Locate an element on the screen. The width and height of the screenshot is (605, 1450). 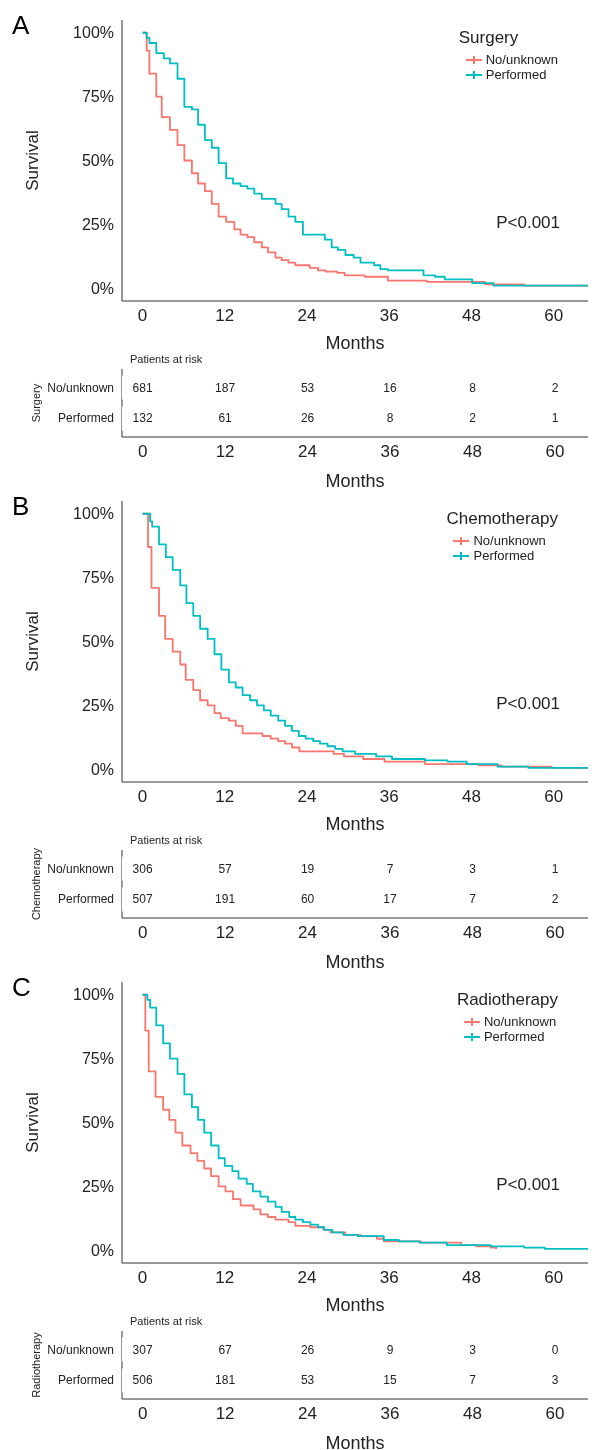
data-label: 61 is located at coordinates (225, 418).